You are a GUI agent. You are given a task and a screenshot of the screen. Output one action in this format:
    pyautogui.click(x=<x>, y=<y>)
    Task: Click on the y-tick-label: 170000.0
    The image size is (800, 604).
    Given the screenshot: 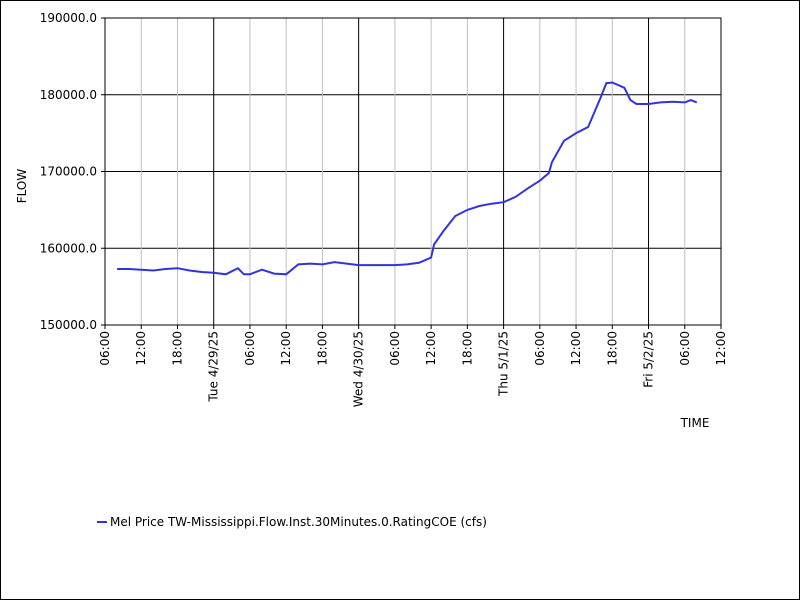 What is the action you would take?
    pyautogui.click(x=68, y=172)
    